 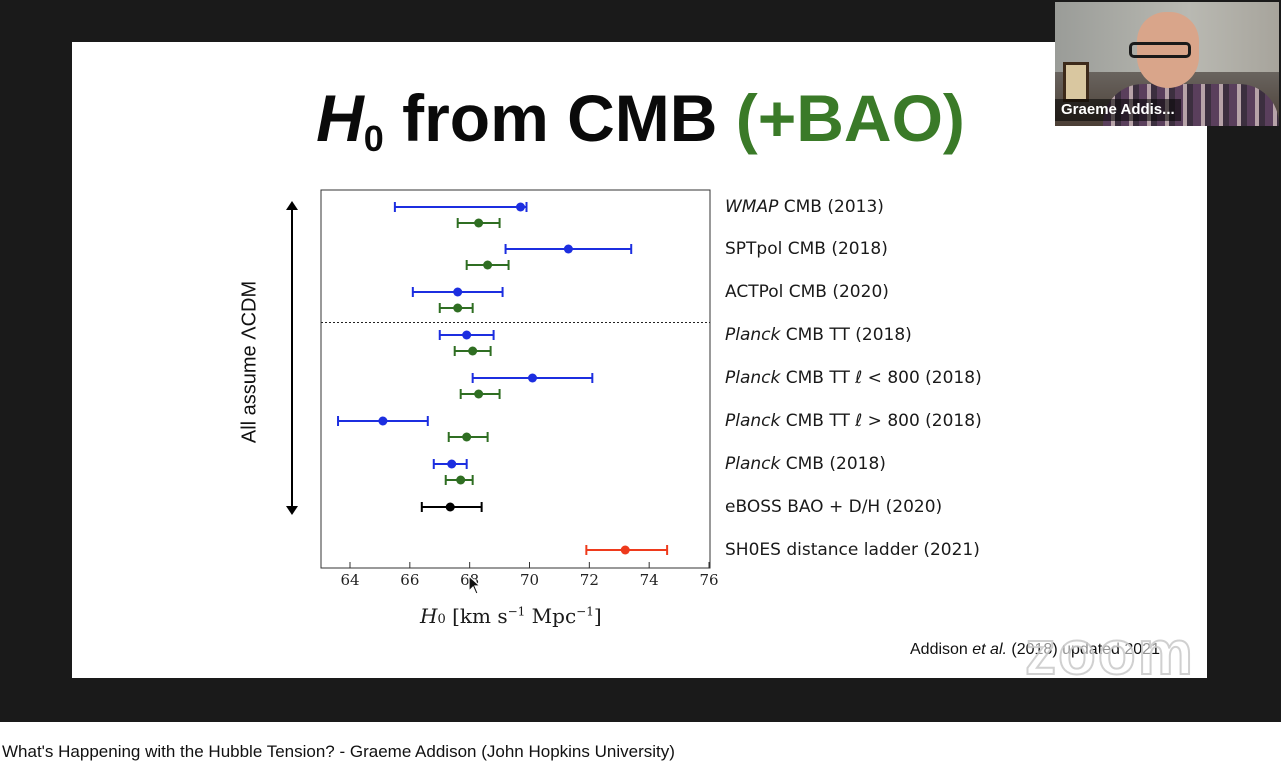 I want to click on series-label-italic-5: Planck, so click(x=753, y=421).